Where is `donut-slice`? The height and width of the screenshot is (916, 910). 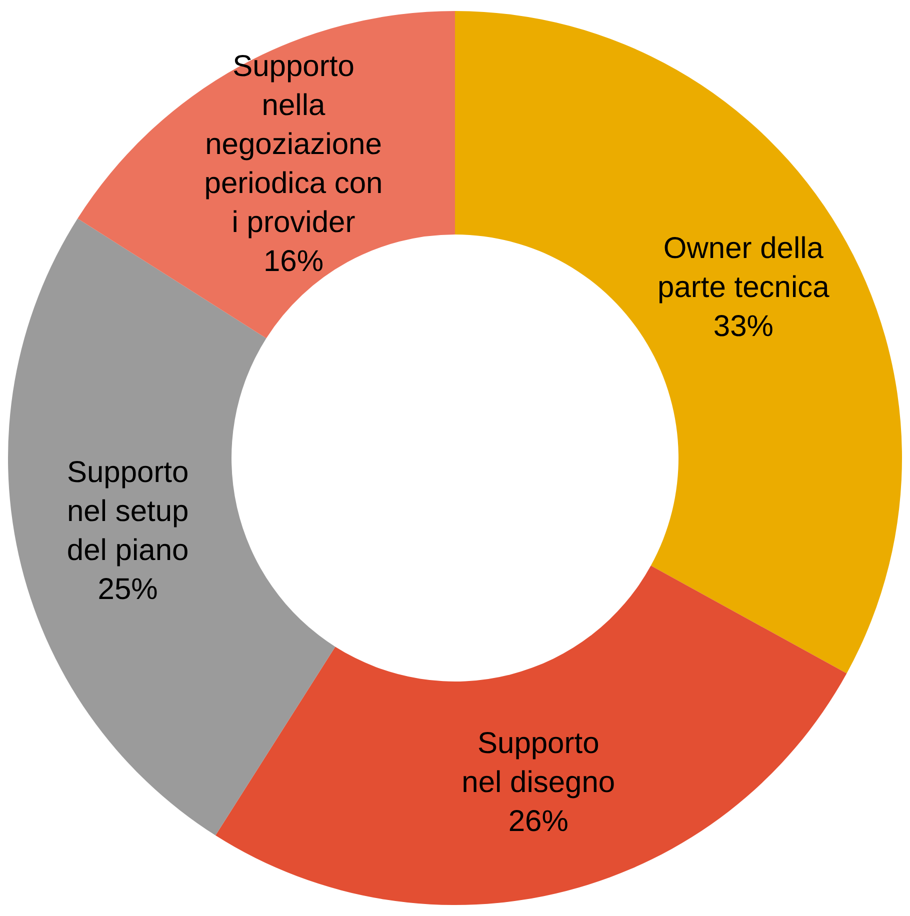
donut-slice is located at coordinates (266, 174).